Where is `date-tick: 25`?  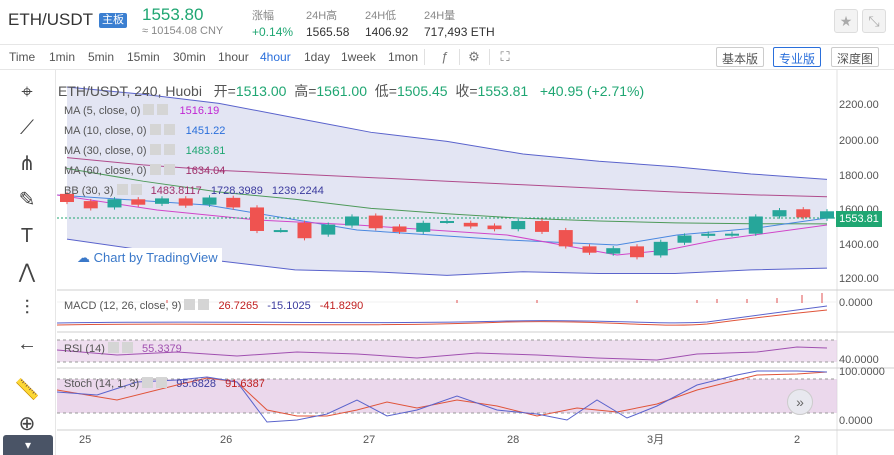 date-tick: 25 is located at coordinates (85, 440).